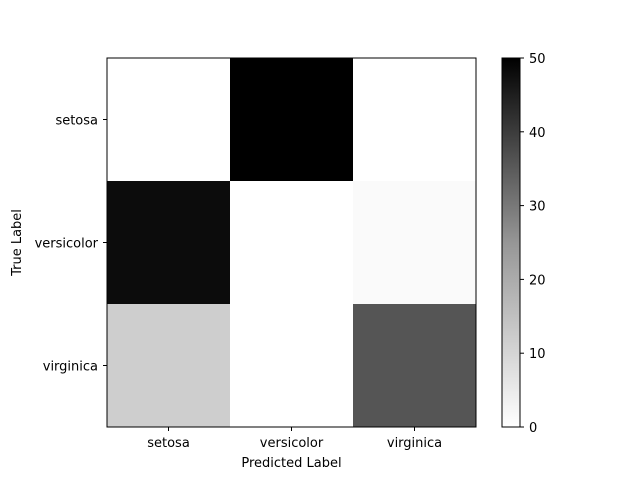 The height and width of the screenshot is (480, 640). I want to click on colorbar-tick-label: 50, so click(537, 59).